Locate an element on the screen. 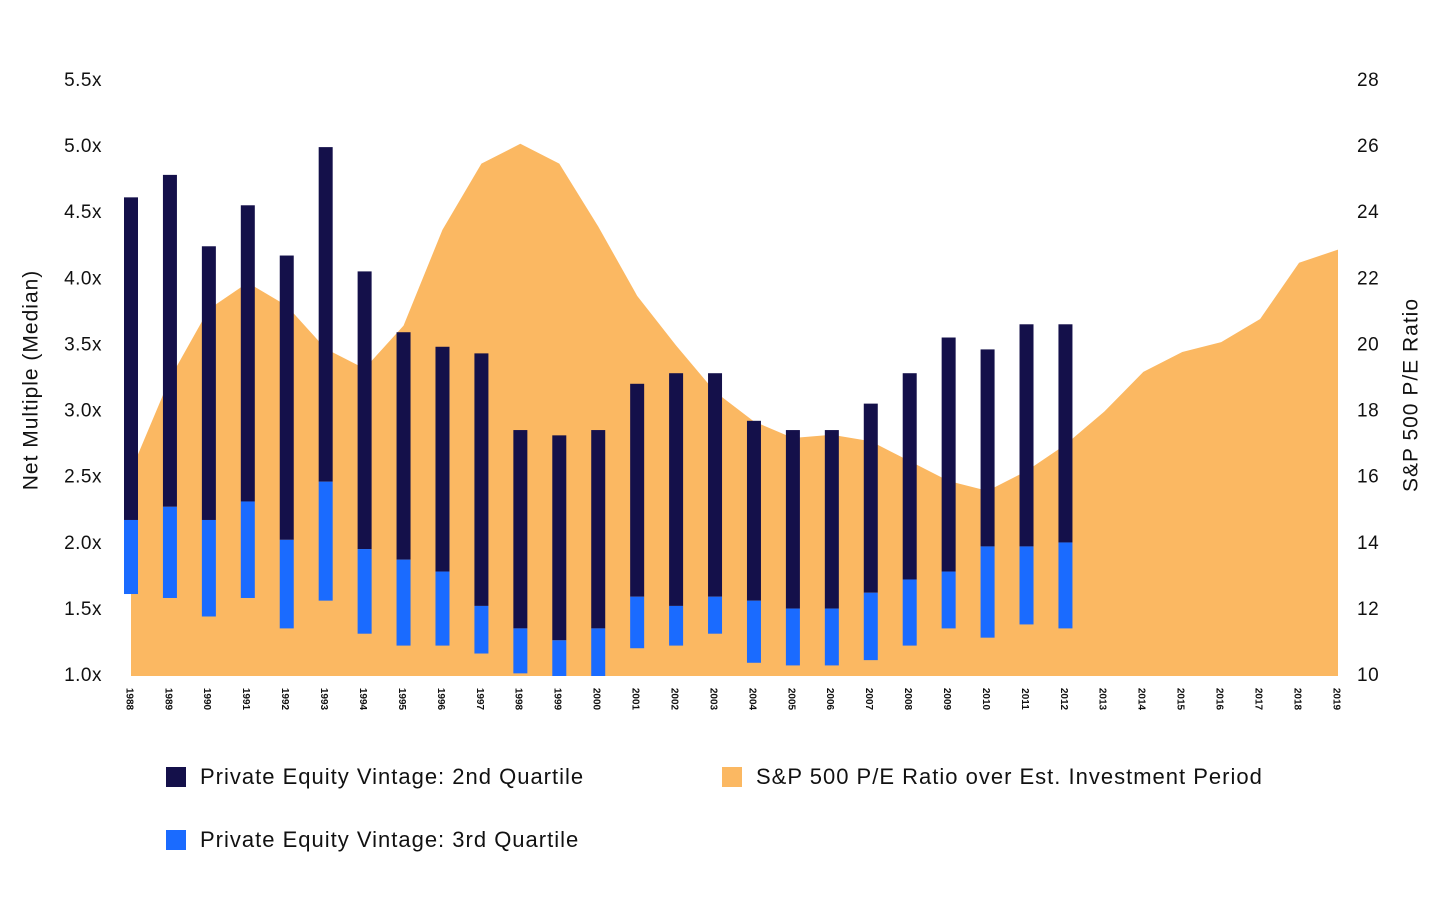 The image size is (1456, 924). x-tick-label: 2004 is located at coordinates (751, 699).